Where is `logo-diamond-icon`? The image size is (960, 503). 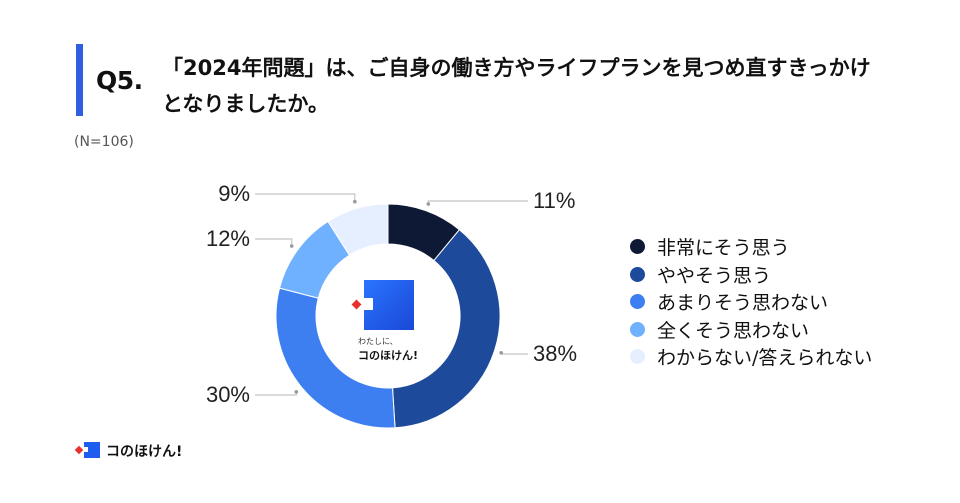
logo-diamond-icon is located at coordinates (356, 304).